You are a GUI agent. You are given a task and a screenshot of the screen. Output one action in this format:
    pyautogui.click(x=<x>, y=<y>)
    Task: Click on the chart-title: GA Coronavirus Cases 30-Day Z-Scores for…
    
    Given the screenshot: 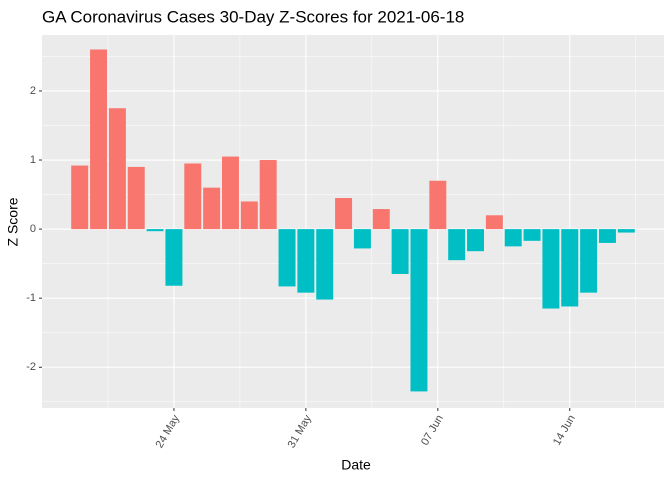 What is the action you would take?
    pyautogui.click(x=253, y=16)
    